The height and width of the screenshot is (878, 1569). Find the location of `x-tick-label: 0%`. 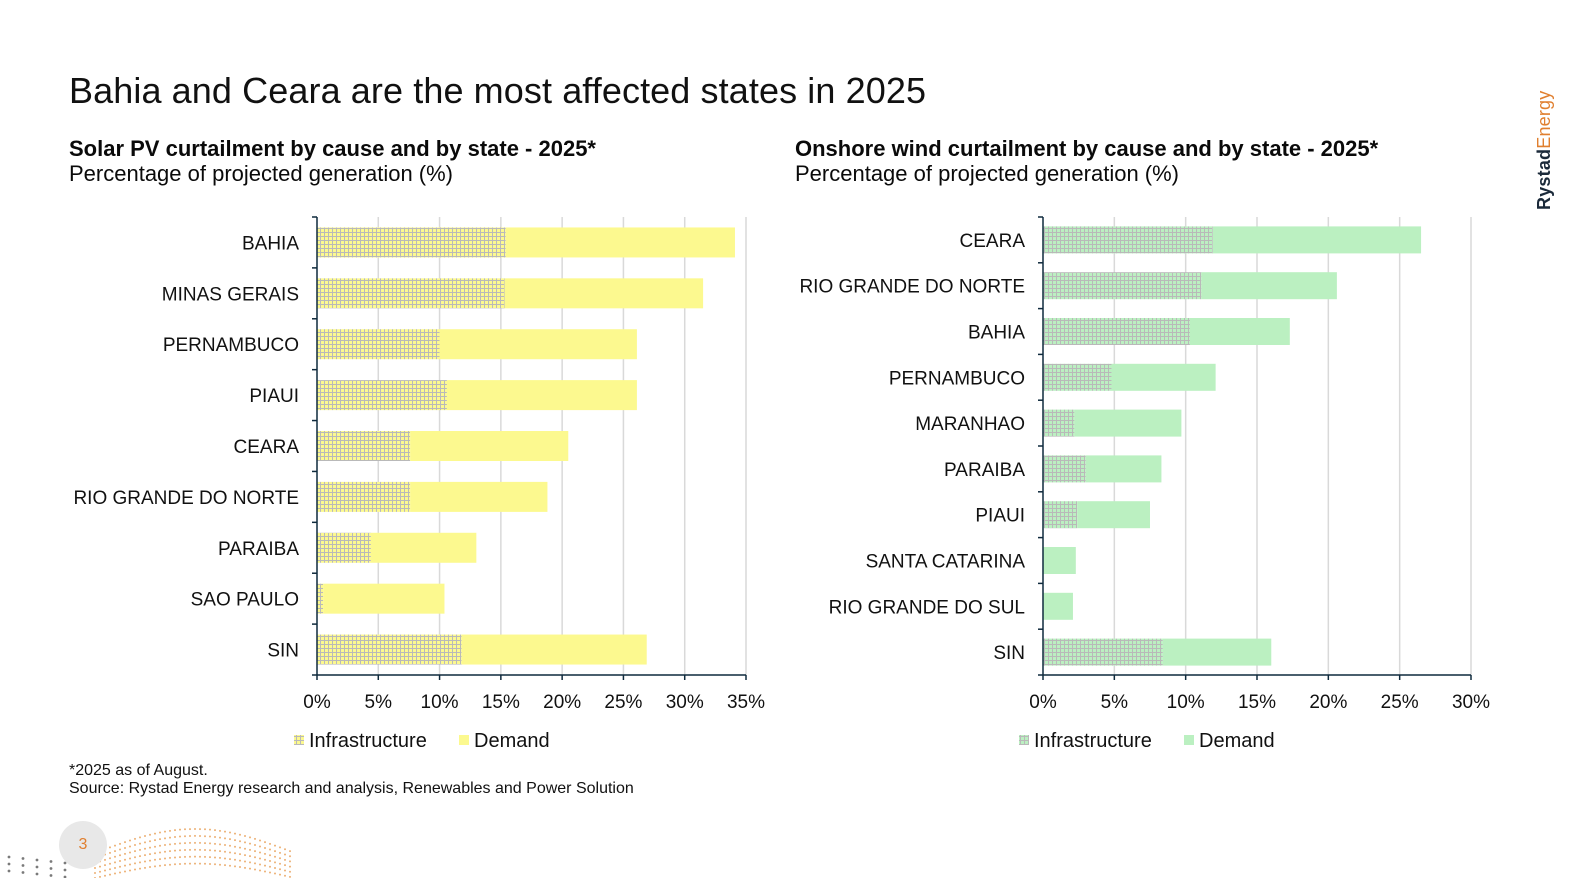

x-tick-label: 0% is located at coordinates (1043, 702).